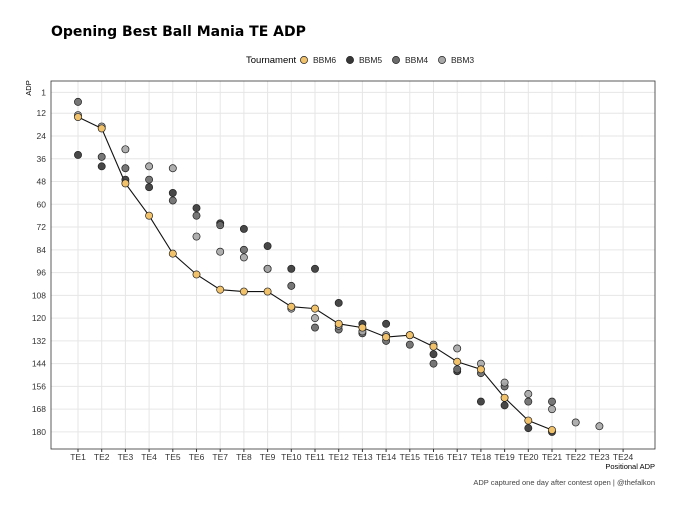  Describe the element at coordinates (42, 227) in the screenshot. I see `y-tick-label: 72` at that location.